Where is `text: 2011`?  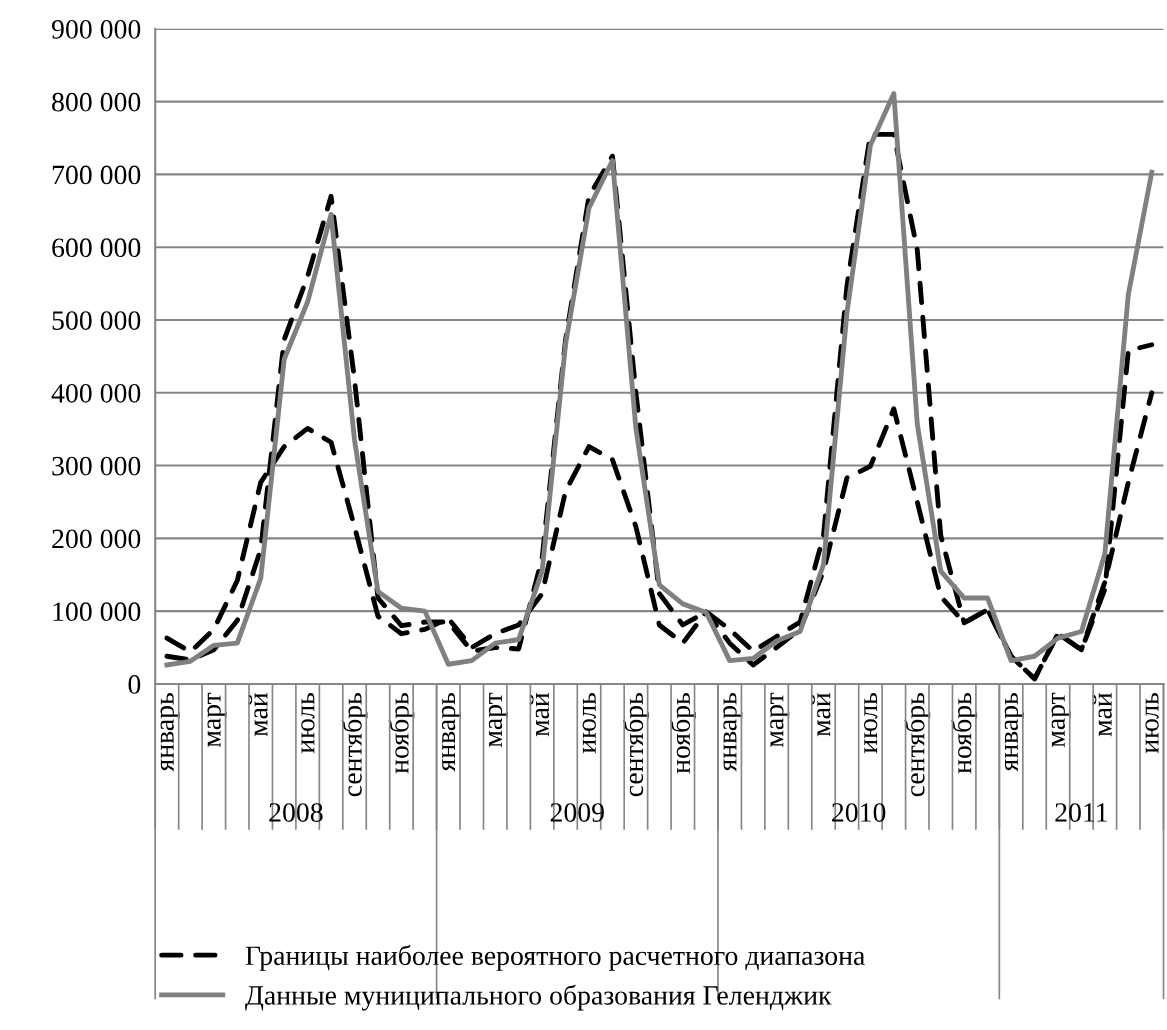 text: 2011 is located at coordinates (1081, 812).